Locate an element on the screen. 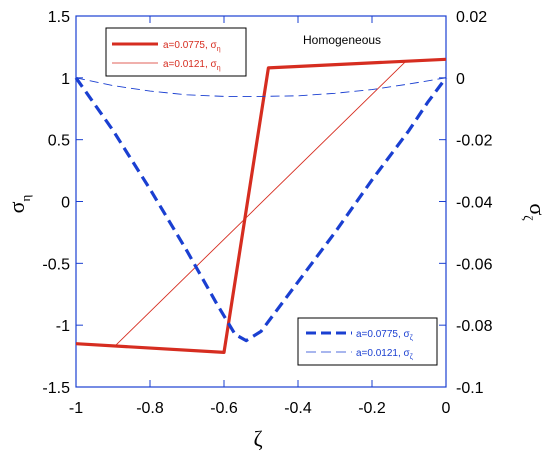 This screenshot has height=458, width=550. right-tick-label: -0.1 is located at coordinates (470, 388).